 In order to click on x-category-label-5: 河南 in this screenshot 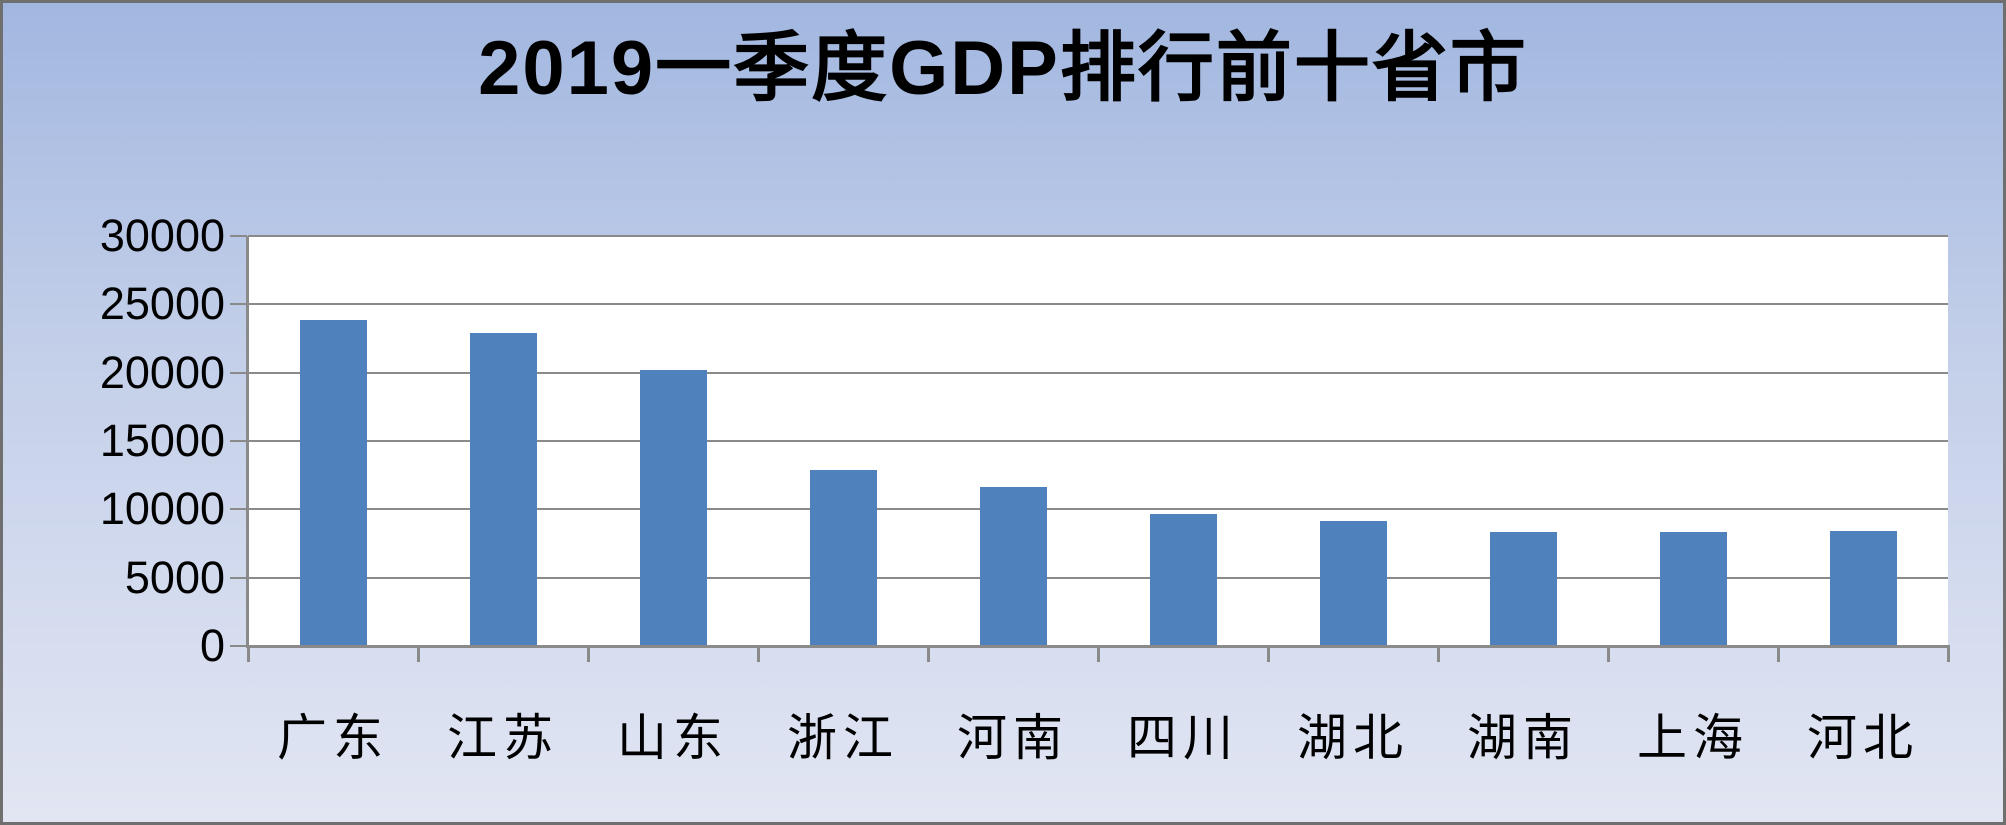, I will do `click(1013, 738)`.